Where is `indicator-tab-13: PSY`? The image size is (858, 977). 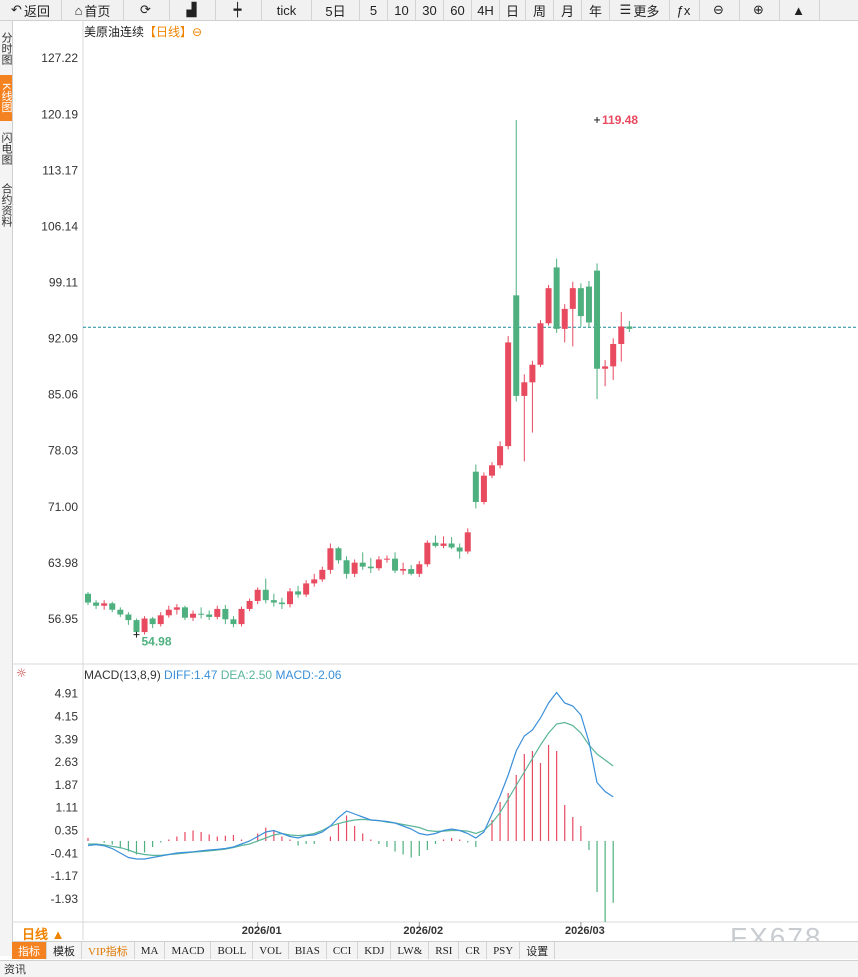
indicator-tab-13: PSY is located at coordinates (504, 950).